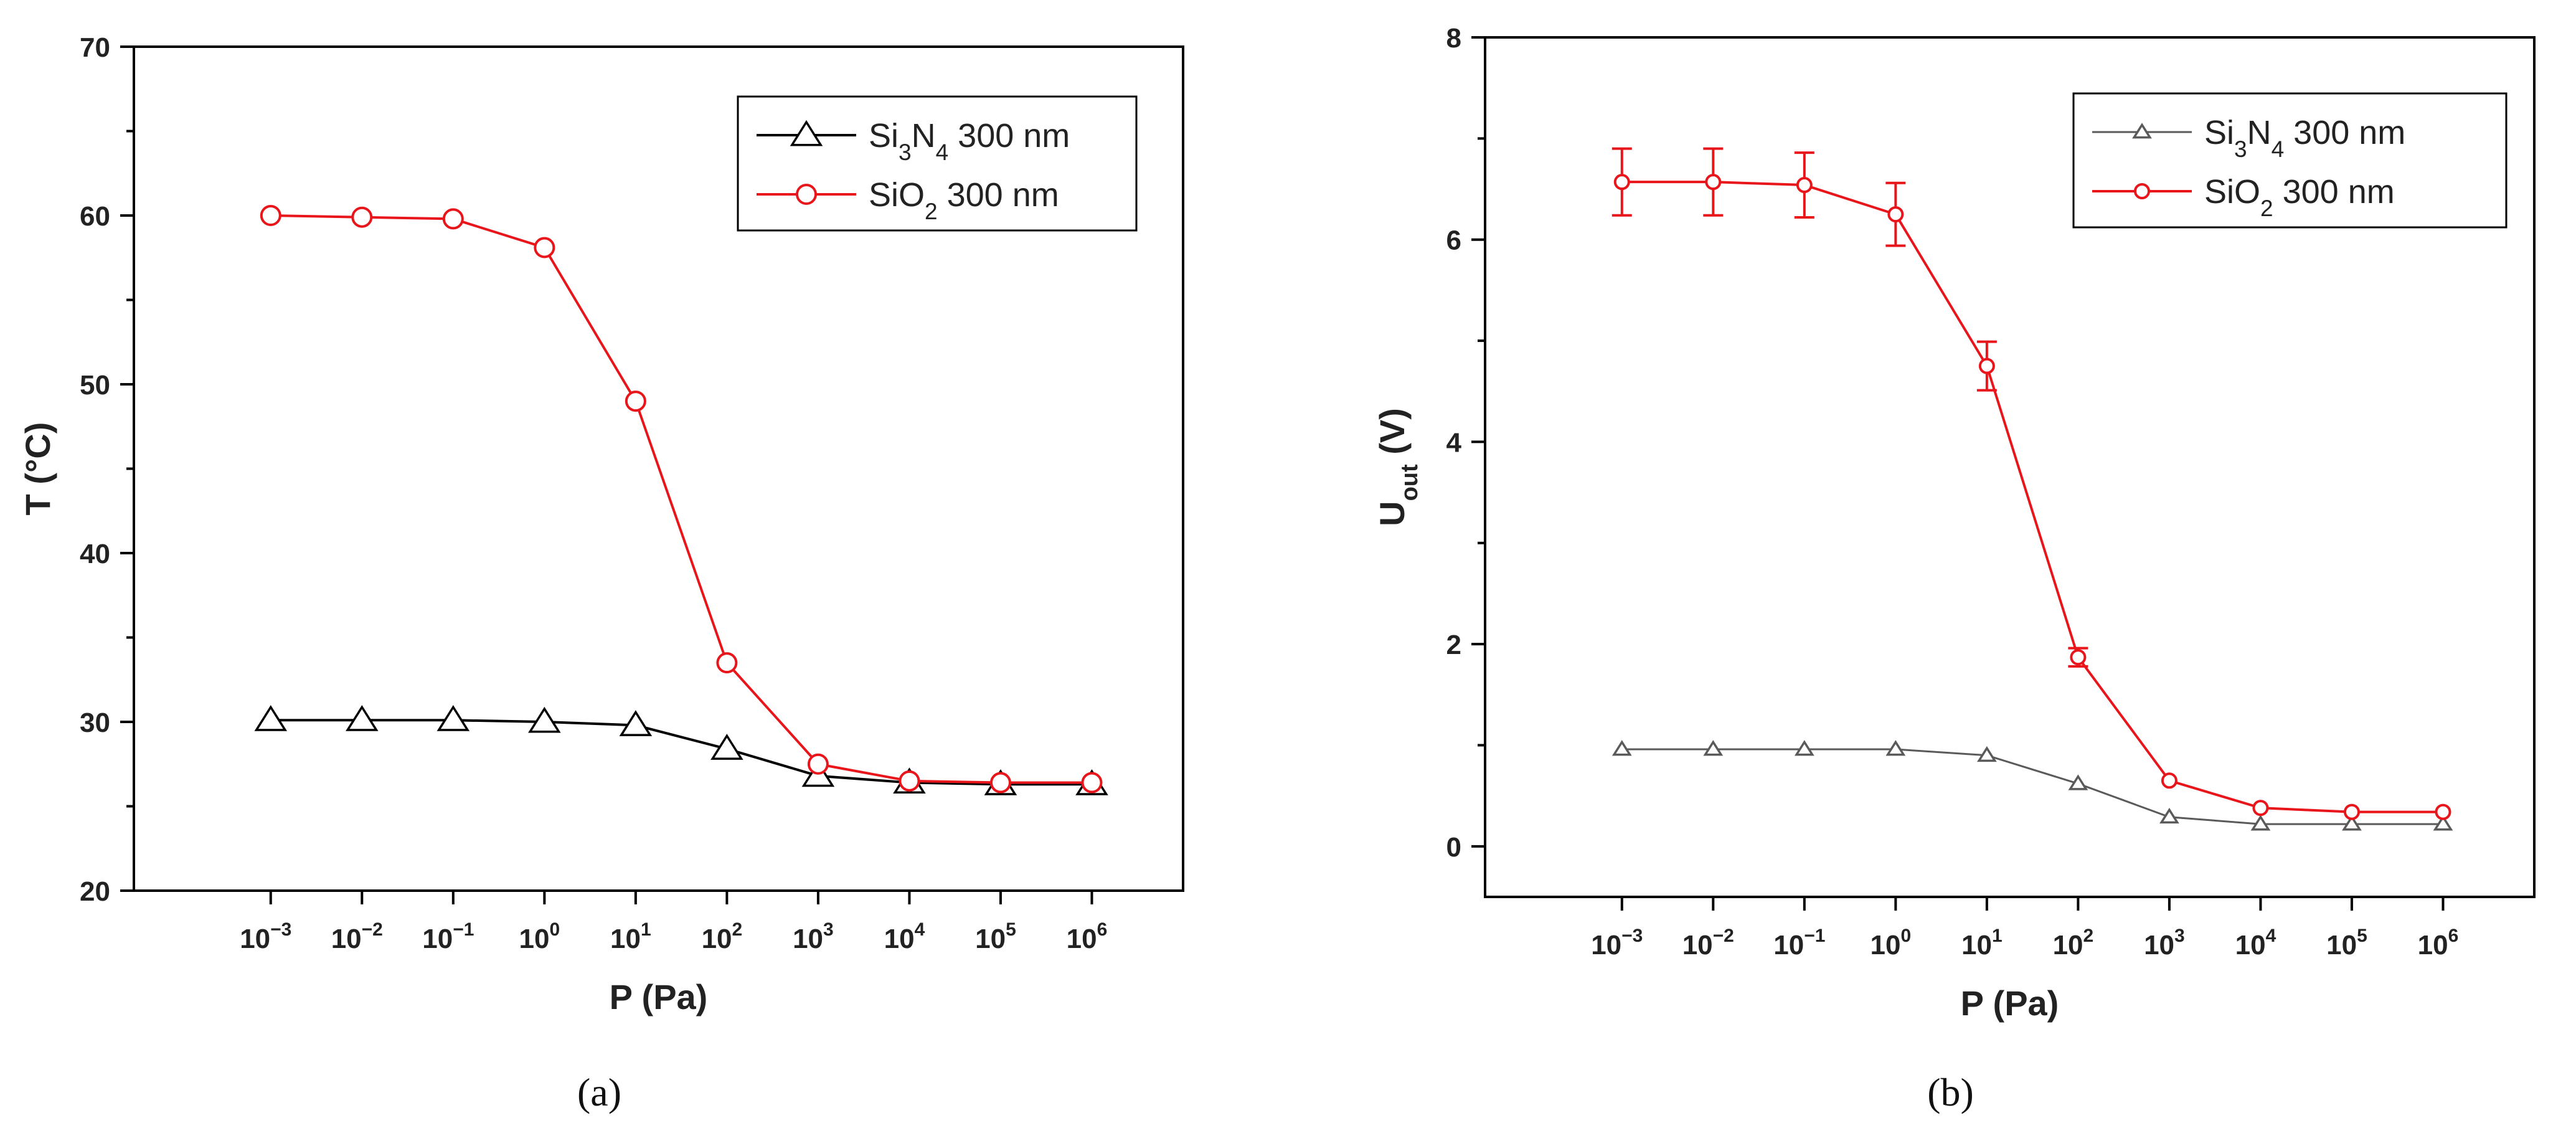 Image resolution: width=2576 pixels, height=1123 pixels. I want to click on y-tick-label: 30, so click(95, 723).